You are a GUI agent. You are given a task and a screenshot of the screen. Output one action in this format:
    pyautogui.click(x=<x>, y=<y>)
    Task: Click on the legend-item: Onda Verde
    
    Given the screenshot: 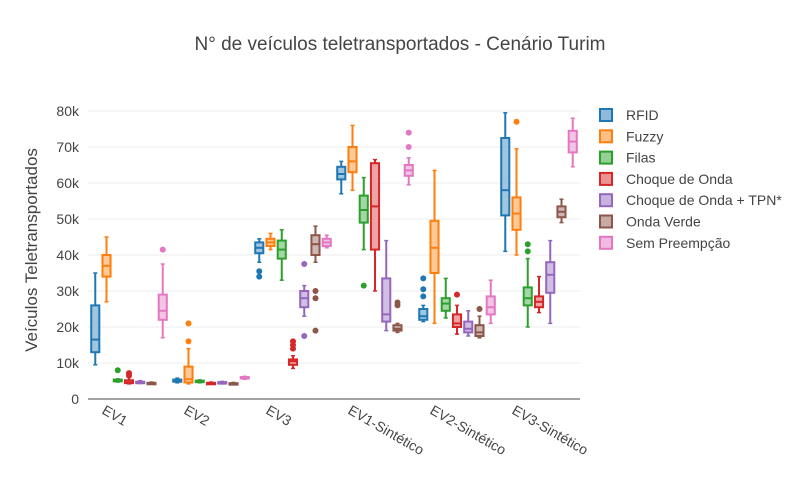 What is the action you would take?
    pyautogui.click(x=650, y=222)
    